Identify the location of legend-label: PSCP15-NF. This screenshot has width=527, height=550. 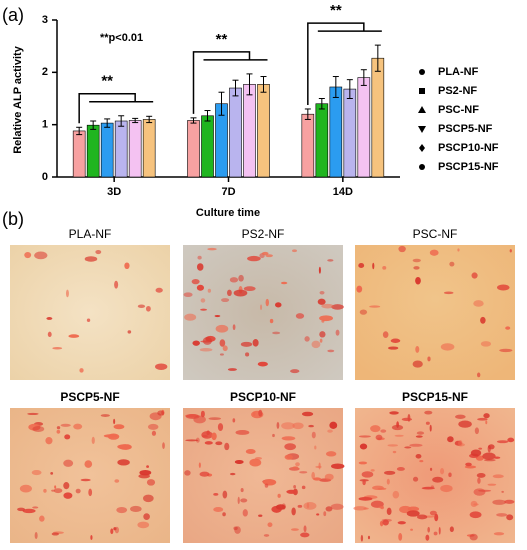
(468, 167).